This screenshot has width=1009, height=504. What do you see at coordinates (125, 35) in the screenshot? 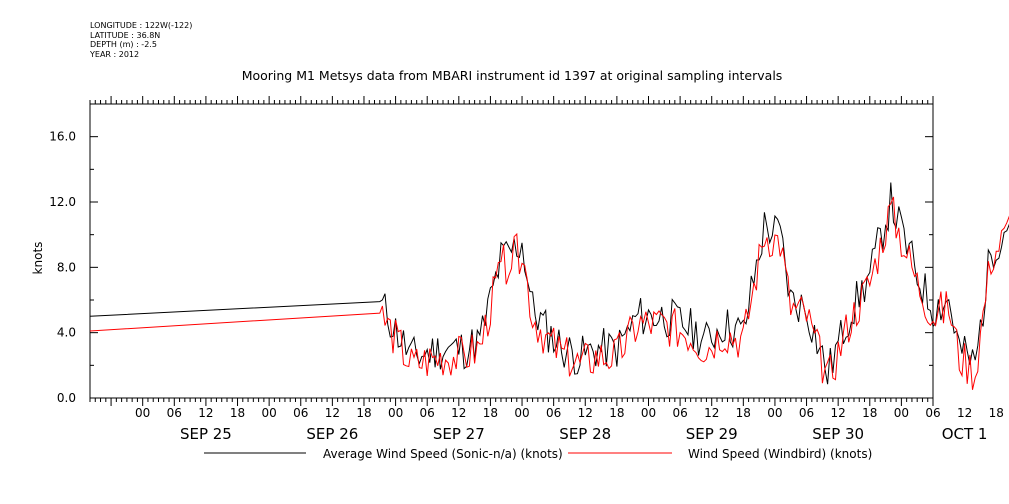
I see `latitude-text: LATITUDE : 36.8N` at bounding box center [125, 35].